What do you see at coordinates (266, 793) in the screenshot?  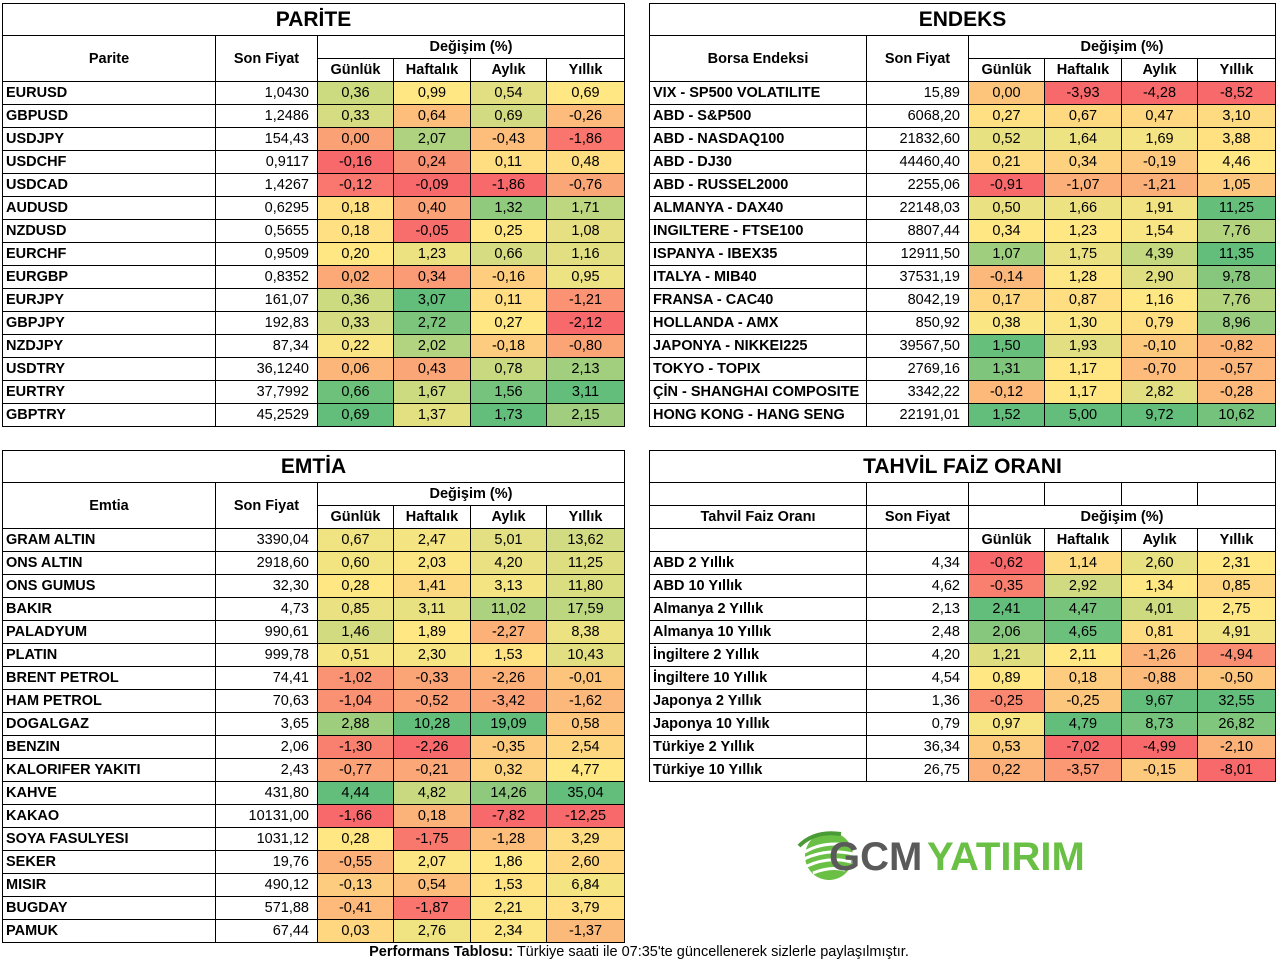 I see `emtia-row-price: 431,80` at bounding box center [266, 793].